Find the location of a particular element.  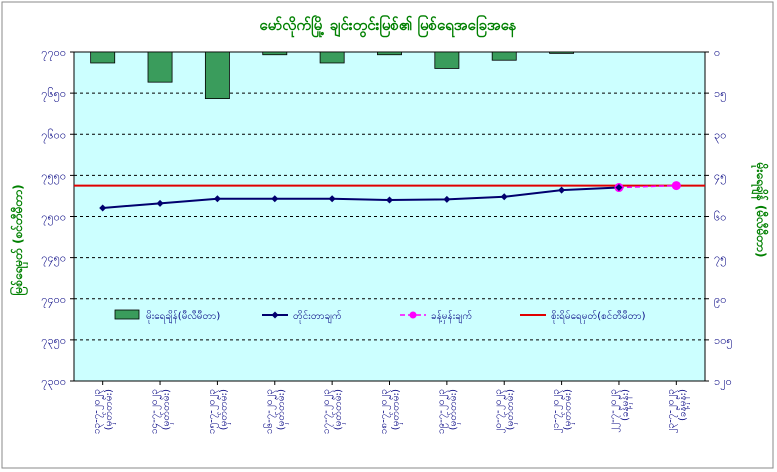

x-tick-label: ၂၁-၇-၂၀၂၃ (မှတ်တမ်း) is located at coordinates (563, 411).